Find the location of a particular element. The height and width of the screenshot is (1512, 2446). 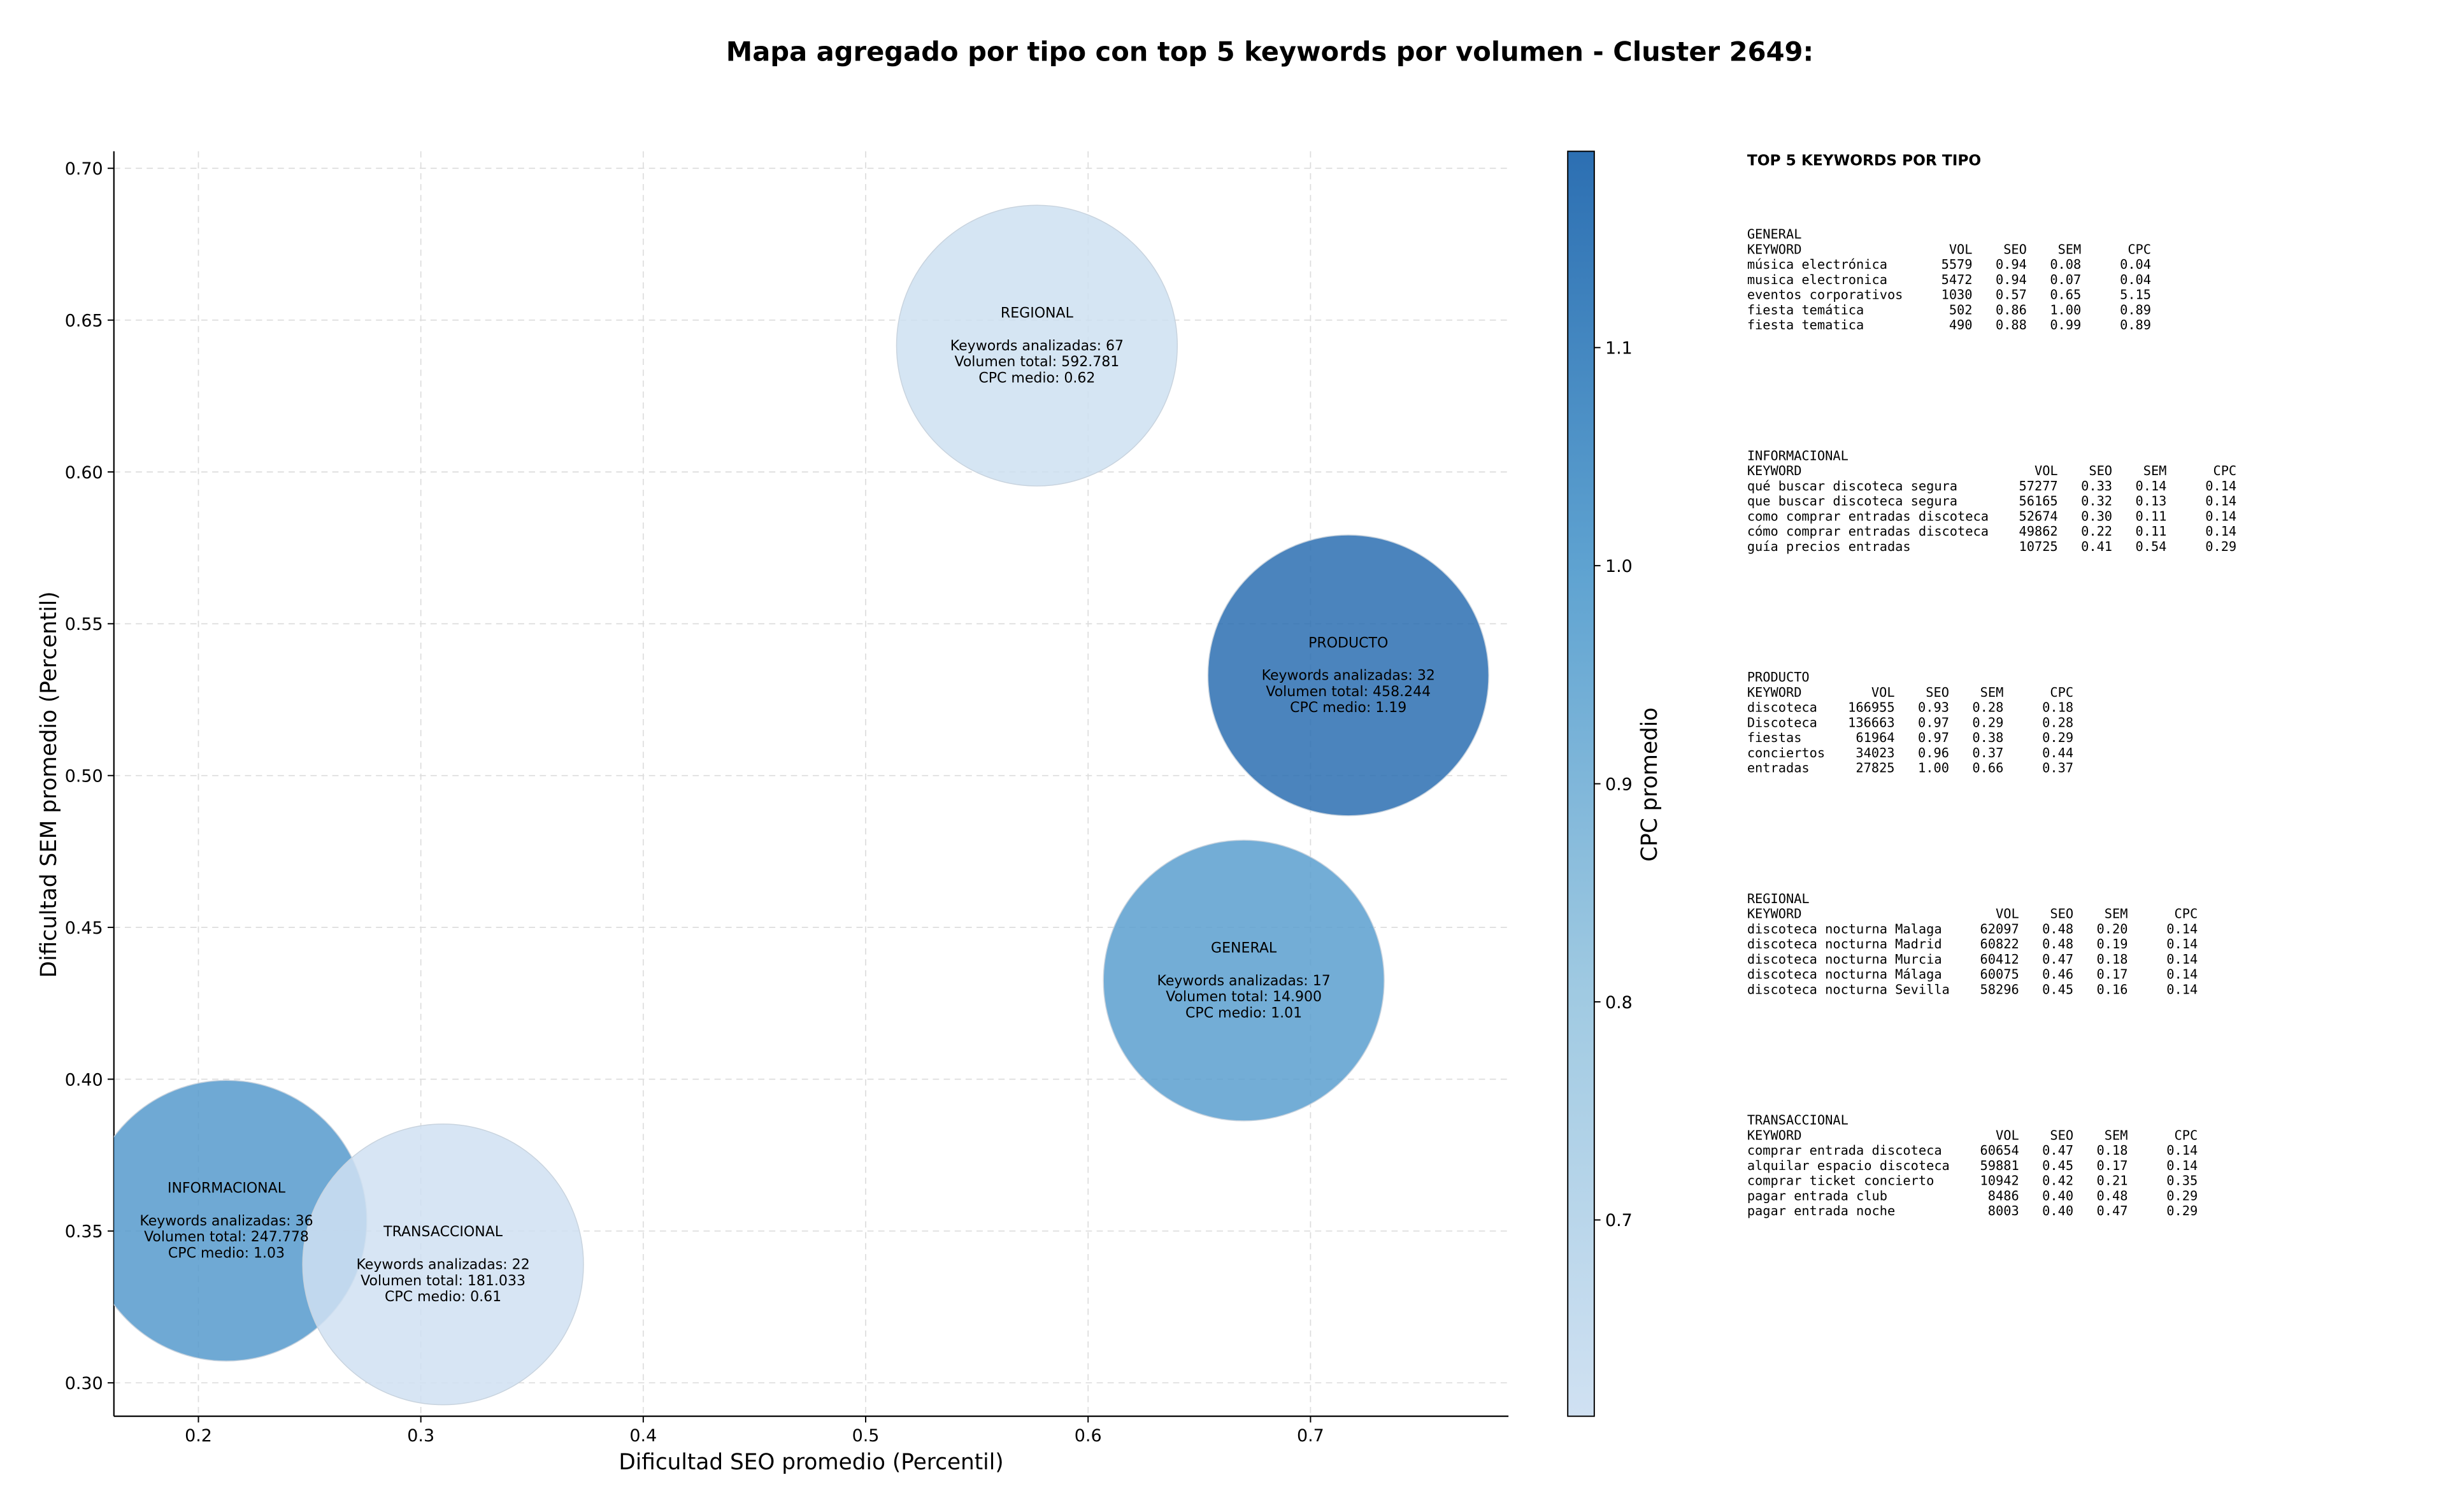

bubble-annotation: Keywords analizadas: 36 is located at coordinates (226, 1221).